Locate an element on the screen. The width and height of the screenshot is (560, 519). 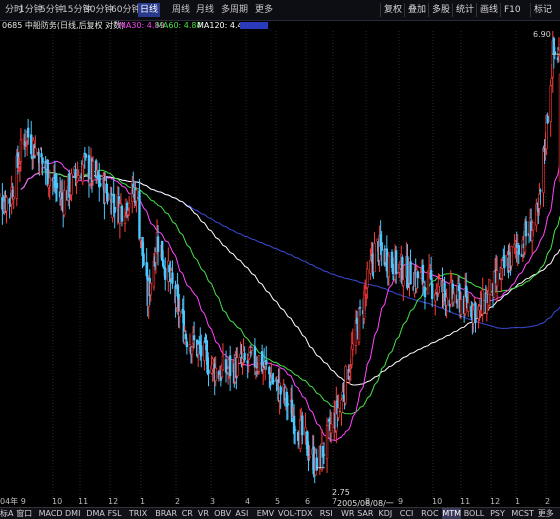
period-tab-10: 更多 is located at coordinates (264, 10).